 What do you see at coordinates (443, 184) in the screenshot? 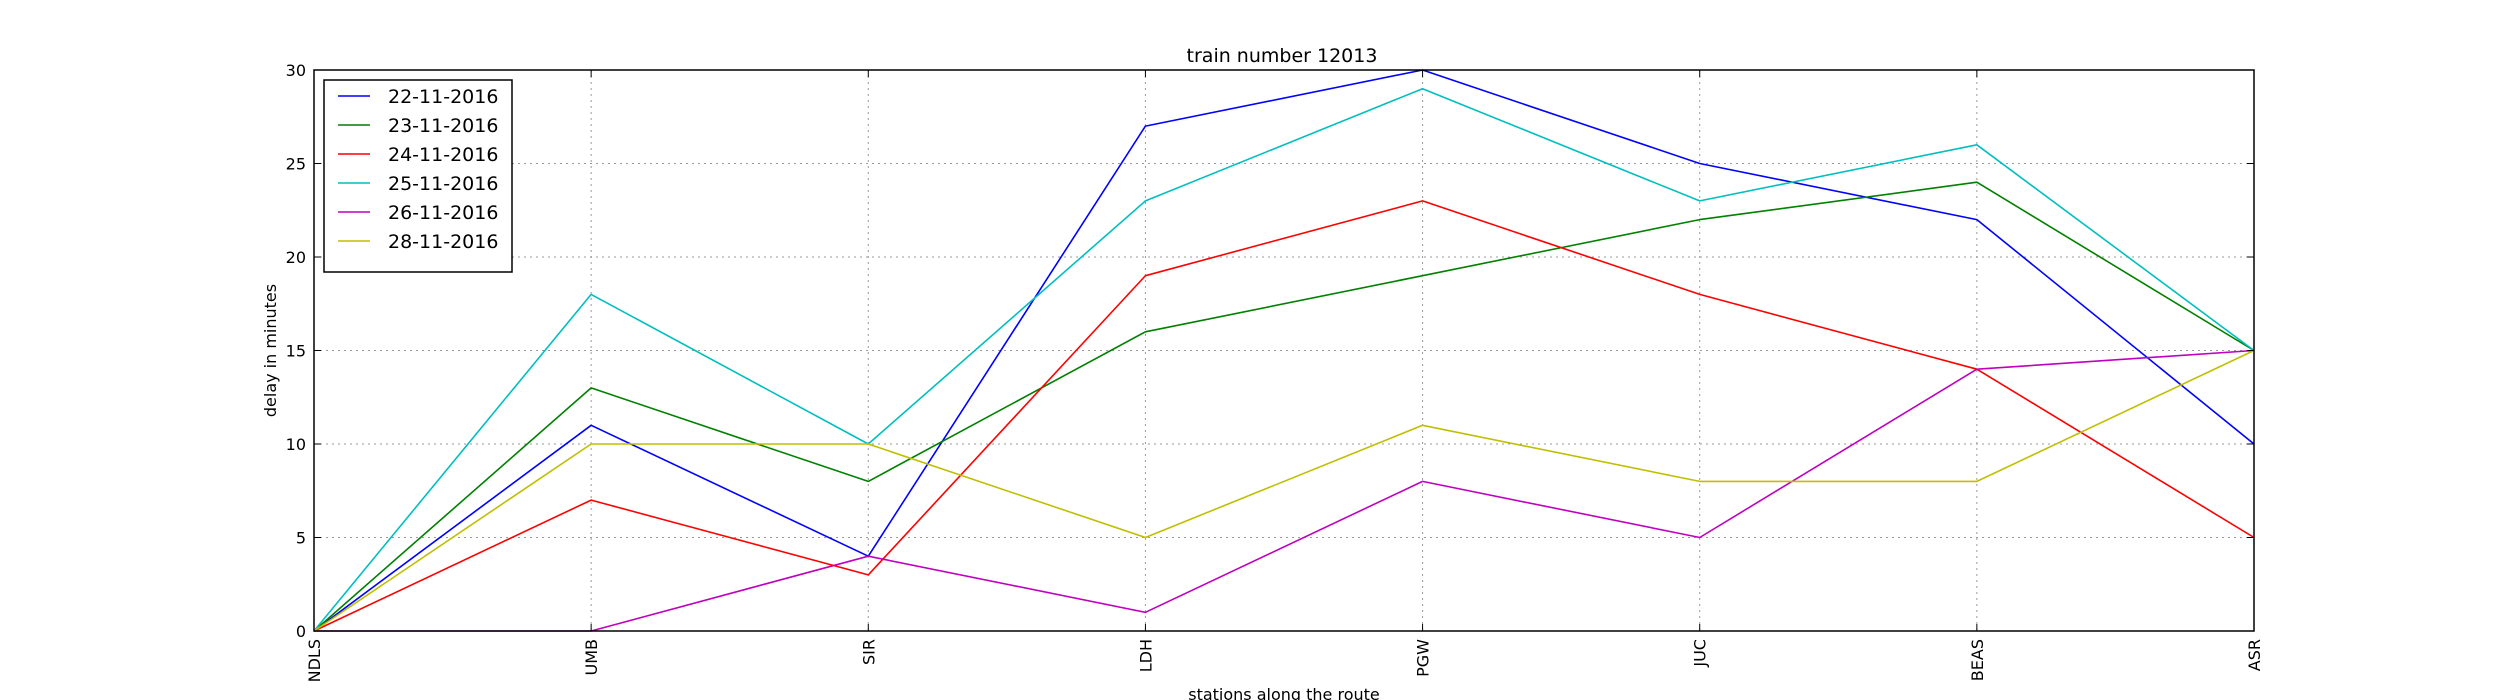
I see `legend-label: 25-11-2016` at bounding box center [443, 184].